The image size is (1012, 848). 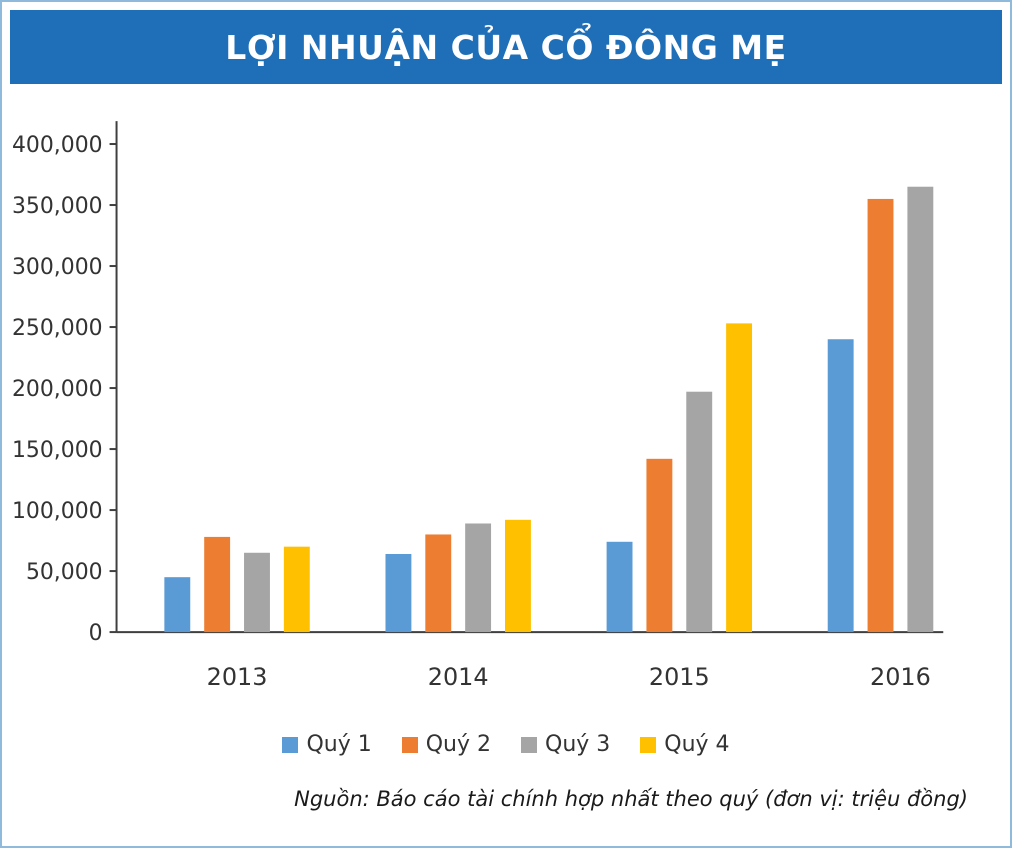 I want to click on bar-quý-4-2014, so click(x=518, y=576).